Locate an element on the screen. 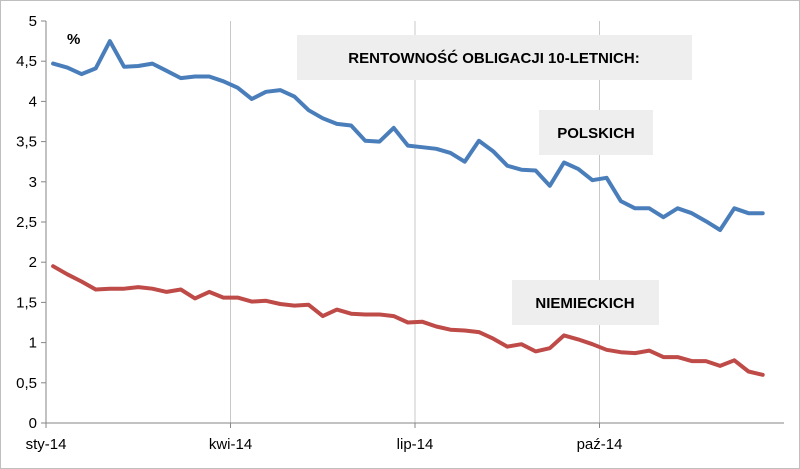 The width and height of the screenshot is (800, 469). x-tick-labels: sty-14 kwi-14 lip-14 paź-14 is located at coordinates (324, 444).